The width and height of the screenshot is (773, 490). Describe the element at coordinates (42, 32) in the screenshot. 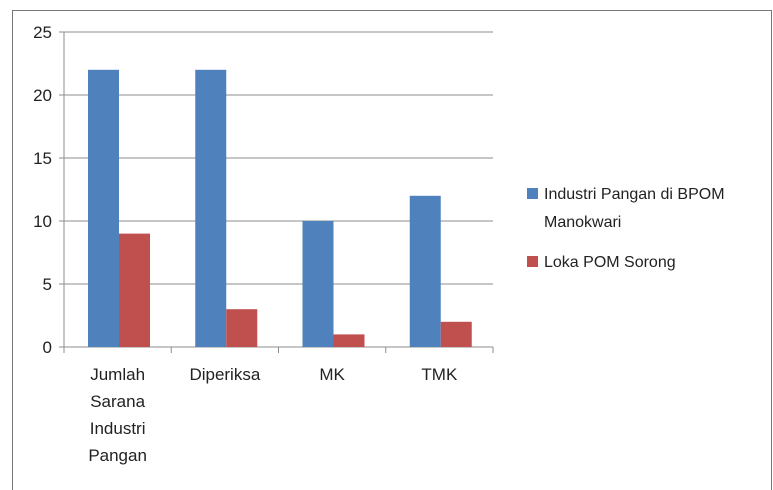

I see `y-tick-label-25: 25` at that location.